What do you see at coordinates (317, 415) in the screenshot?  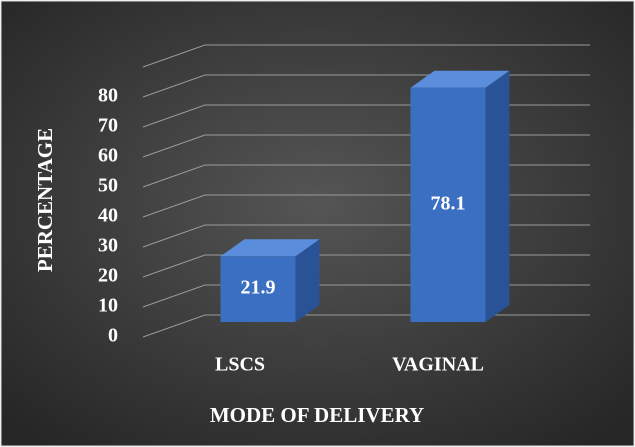 I see `x-axis-title: MODE OF DELIVERY` at bounding box center [317, 415].